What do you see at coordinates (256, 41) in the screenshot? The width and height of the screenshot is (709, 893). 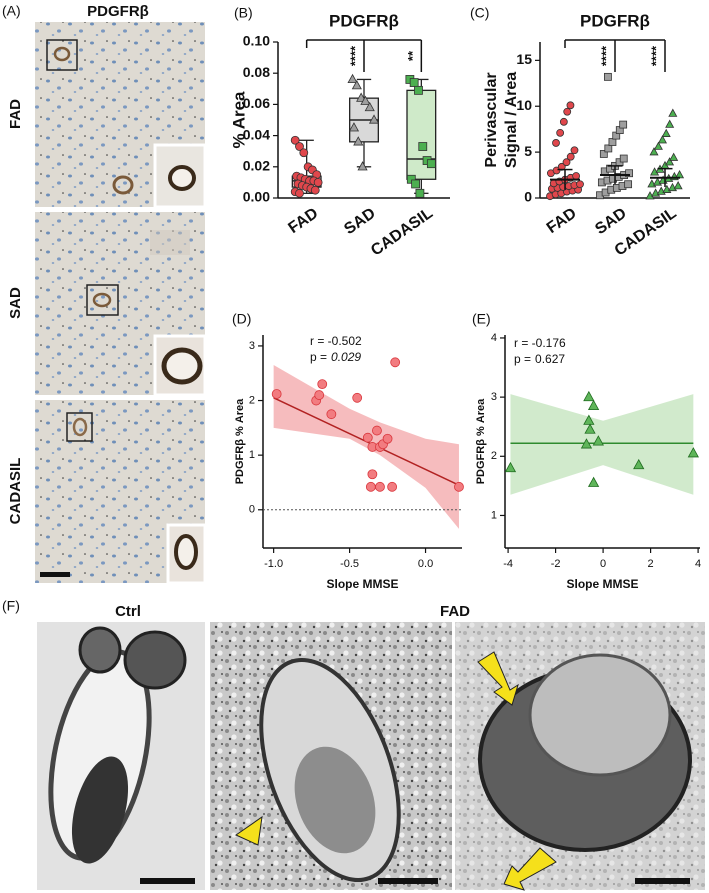 I see `y-tick-label: 0.10` at bounding box center [256, 41].